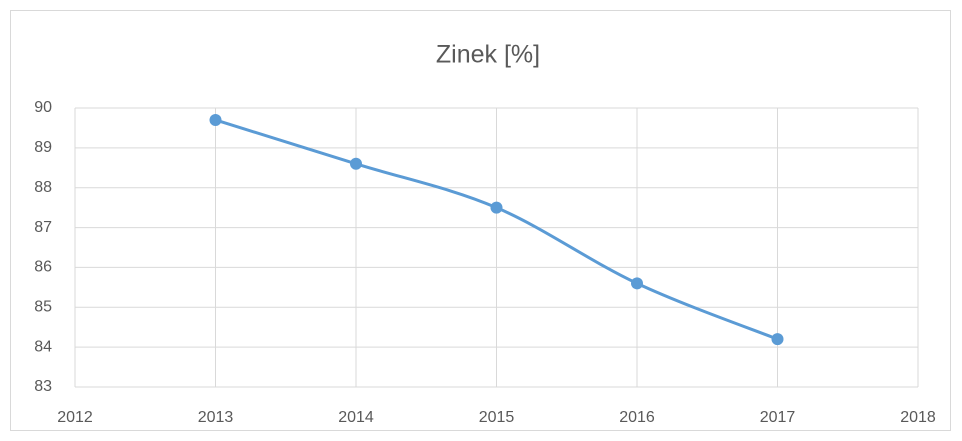 This screenshot has height=441, width=962. I want to click on y-tick-label: 84, so click(43, 346).